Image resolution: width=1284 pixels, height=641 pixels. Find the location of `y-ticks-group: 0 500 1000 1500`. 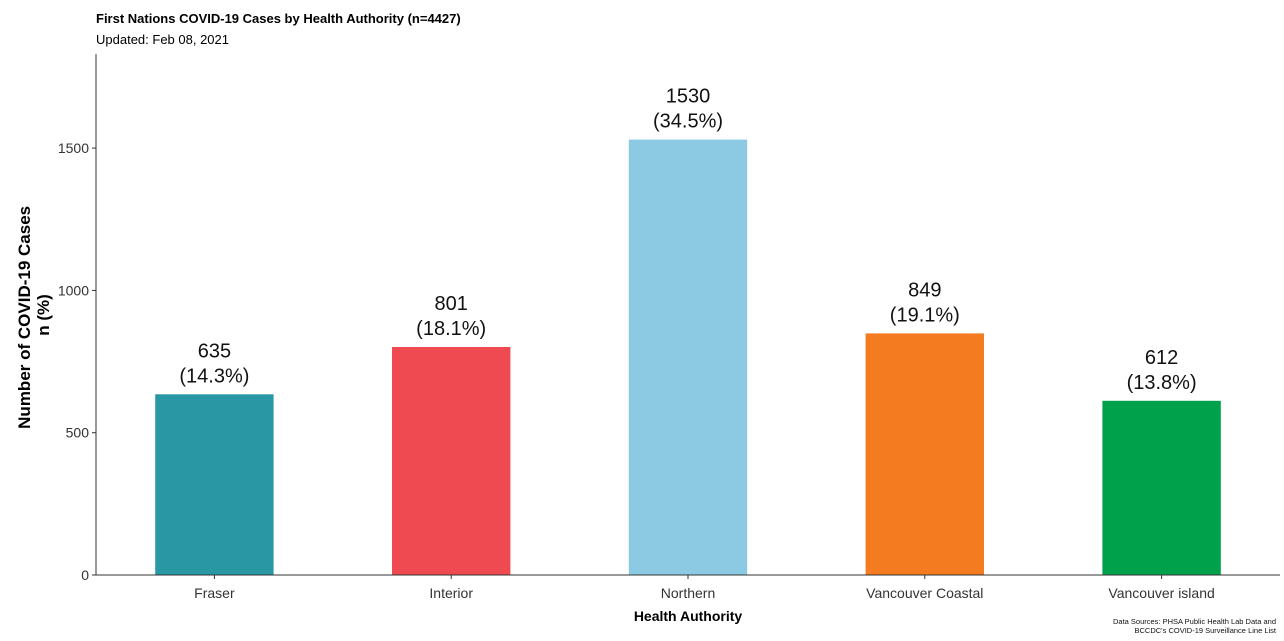

y-ticks-group: 0 500 1000 1500 is located at coordinates (77, 361).